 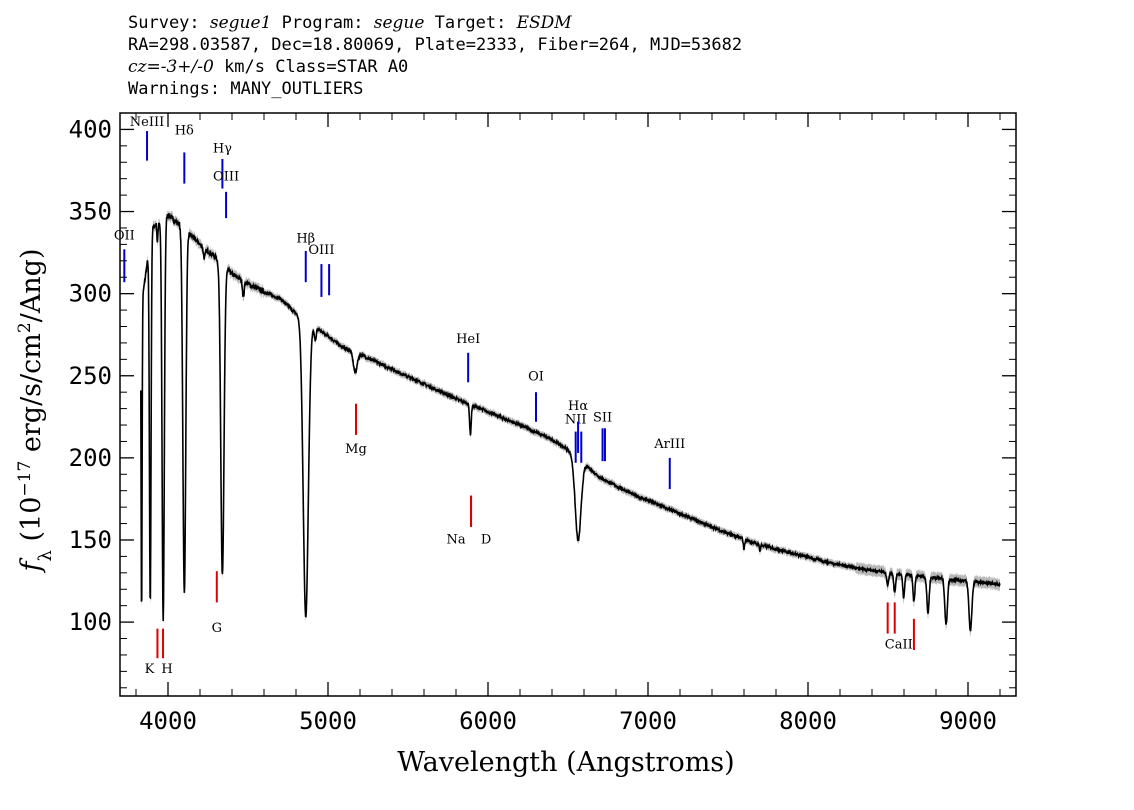 What do you see at coordinates (168, 721) in the screenshot?
I see `x-tick-label: 4000` at bounding box center [168, 721].